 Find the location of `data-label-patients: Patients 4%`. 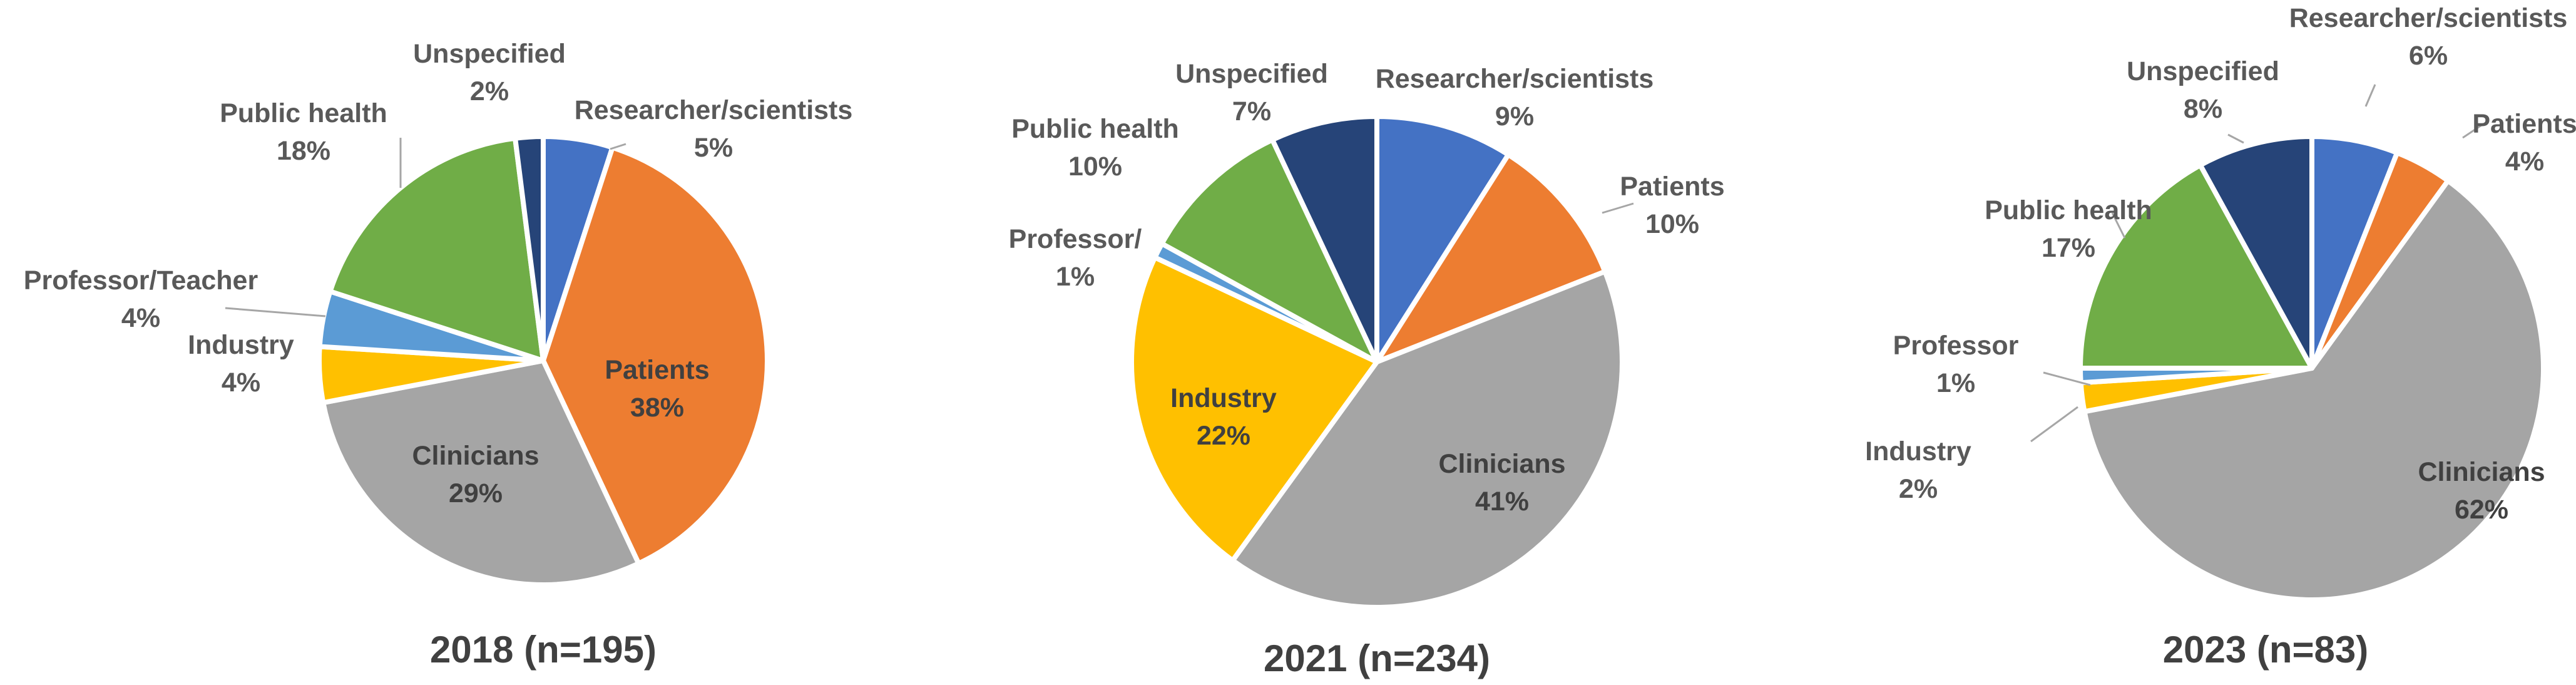

data-label-patients: Patients 4% is located at coordinates (2524, 143).